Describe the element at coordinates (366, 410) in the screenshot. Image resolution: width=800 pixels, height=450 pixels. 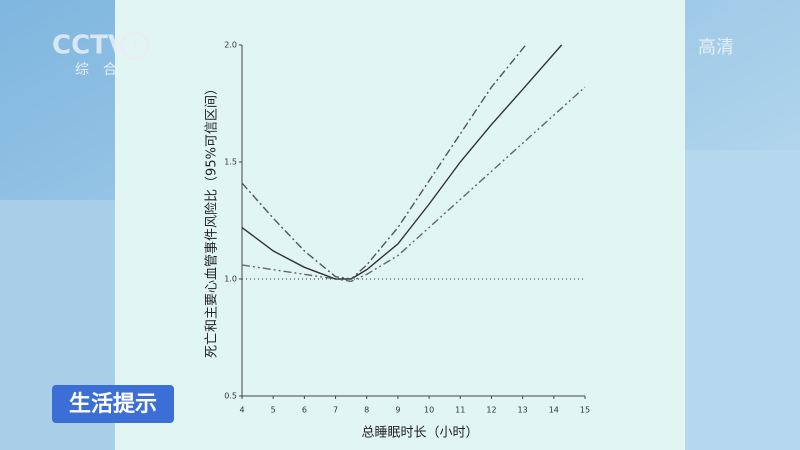
I see `x-tick-label: 8` at that location.